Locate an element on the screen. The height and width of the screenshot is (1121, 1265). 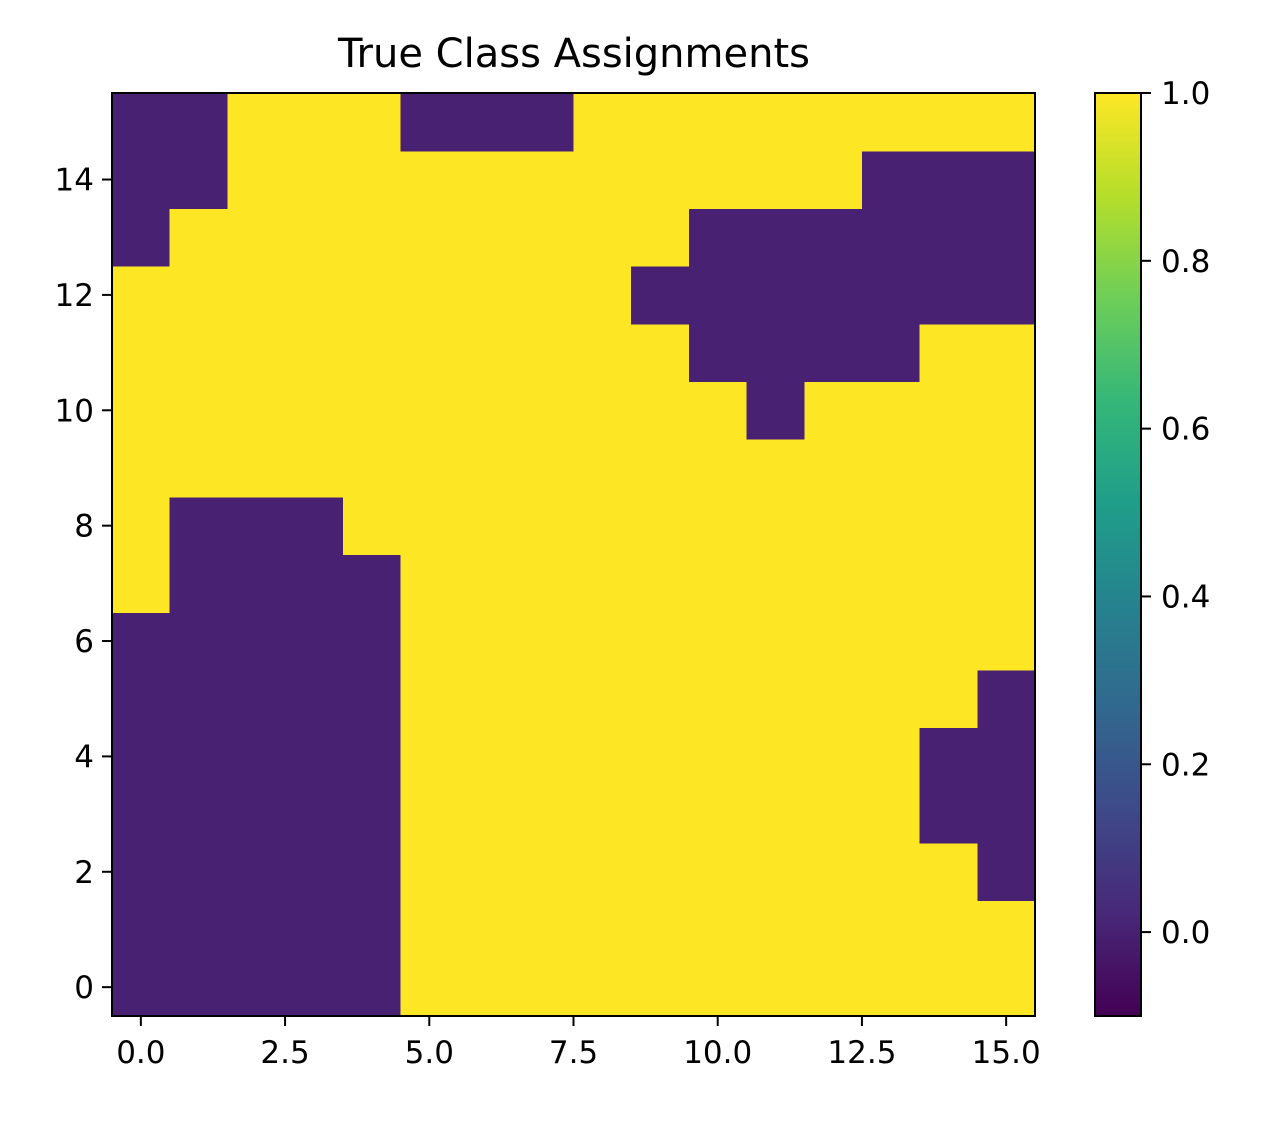
y-tick-label: 10 is located at coordinates (74, 411).